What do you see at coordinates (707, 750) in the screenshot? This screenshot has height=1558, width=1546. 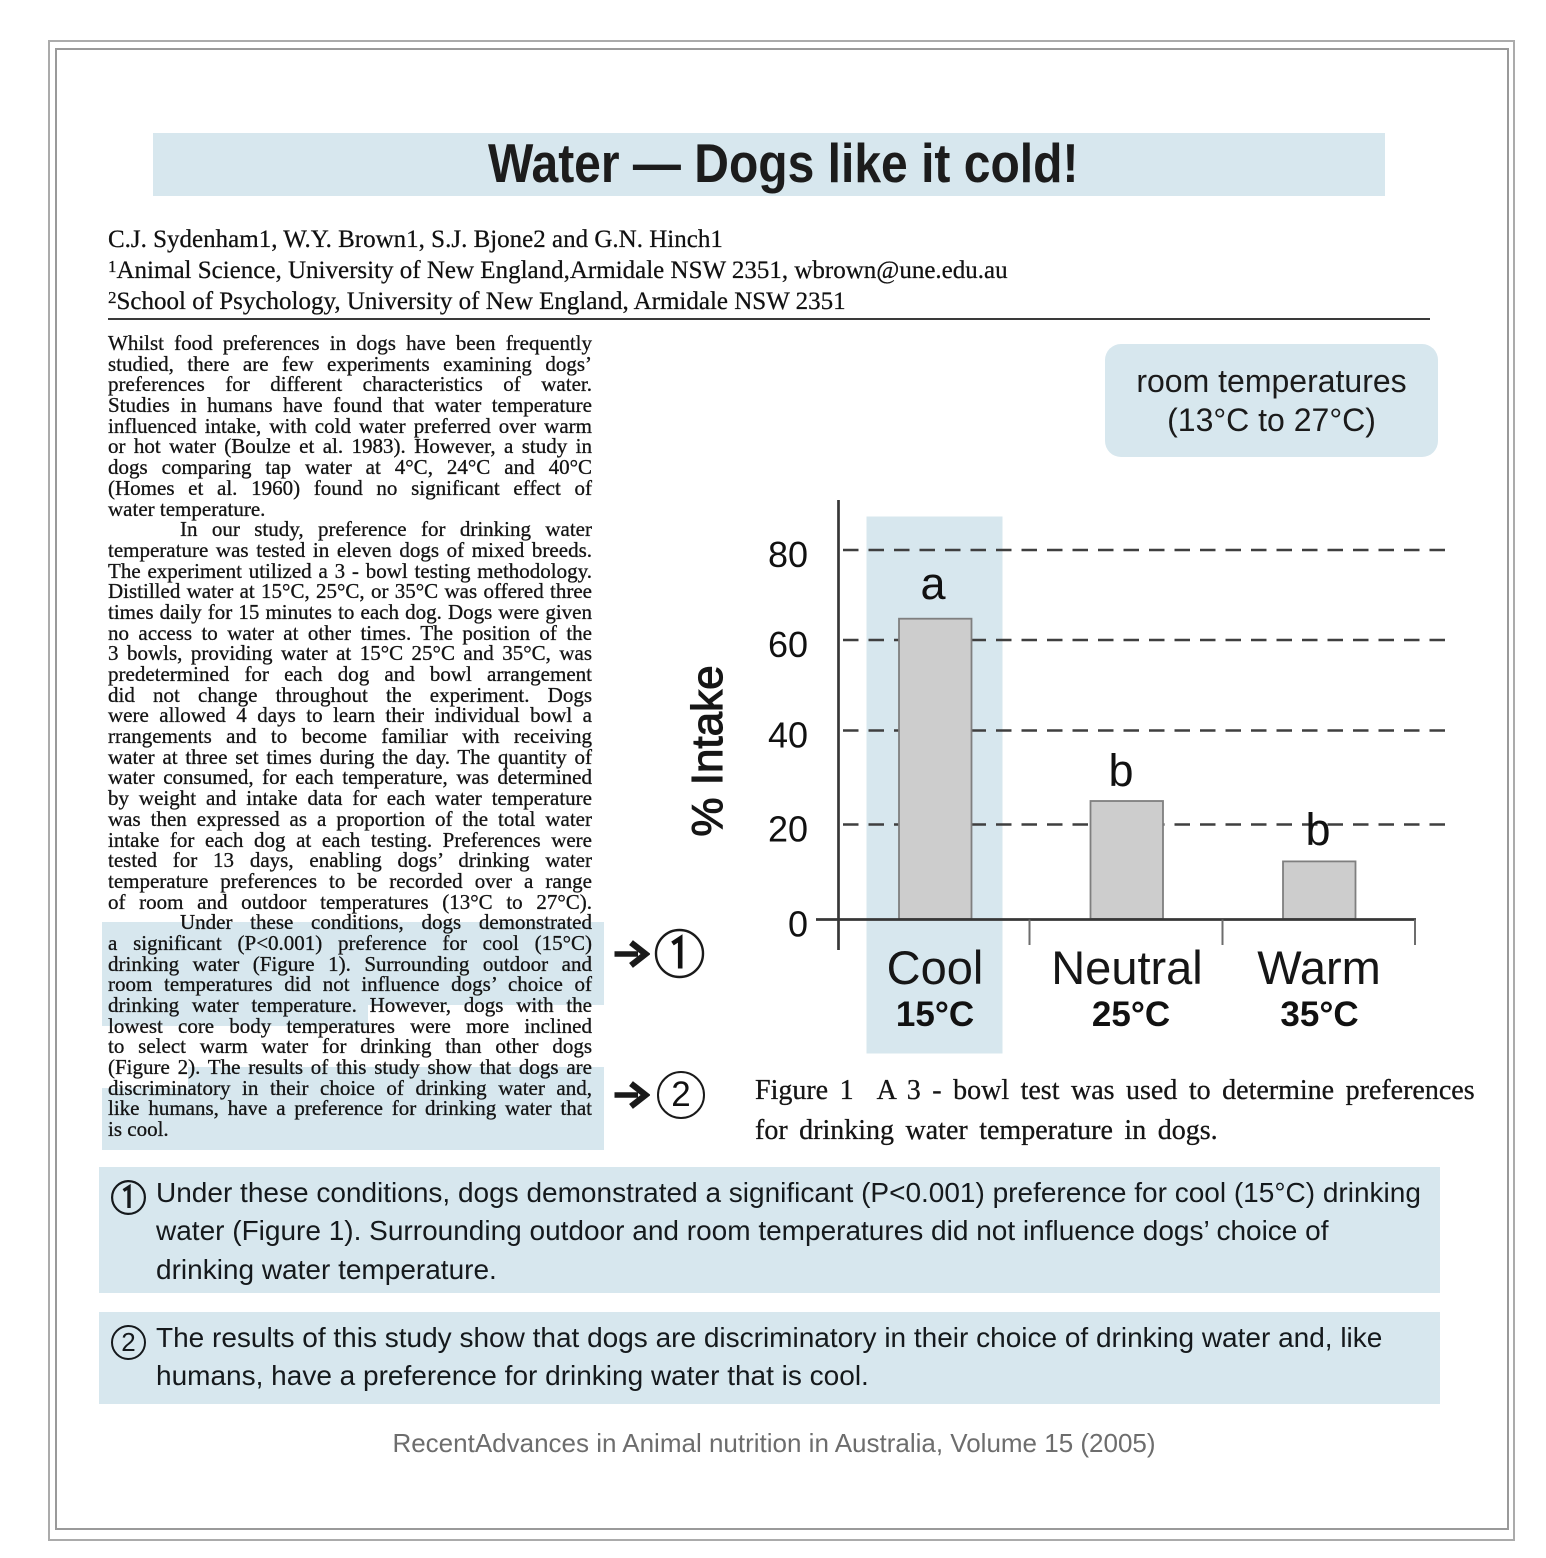 I see `svg-text: % Intake` at bounding box center [707, 750].